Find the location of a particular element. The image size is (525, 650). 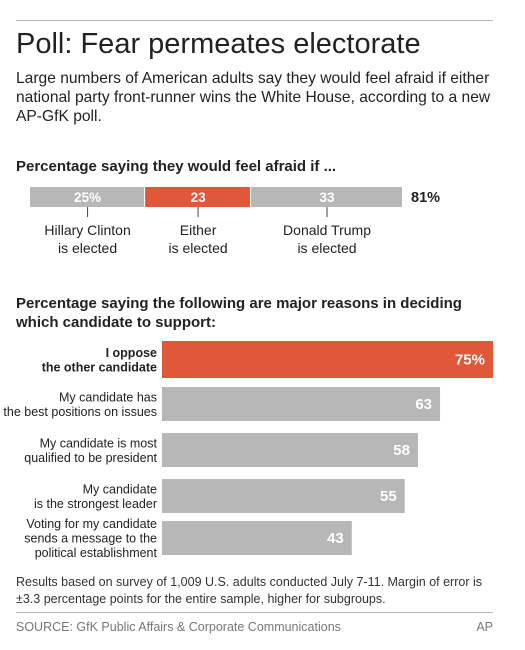

bar-category-label: the other candidate is located at coordinates (99, 367).